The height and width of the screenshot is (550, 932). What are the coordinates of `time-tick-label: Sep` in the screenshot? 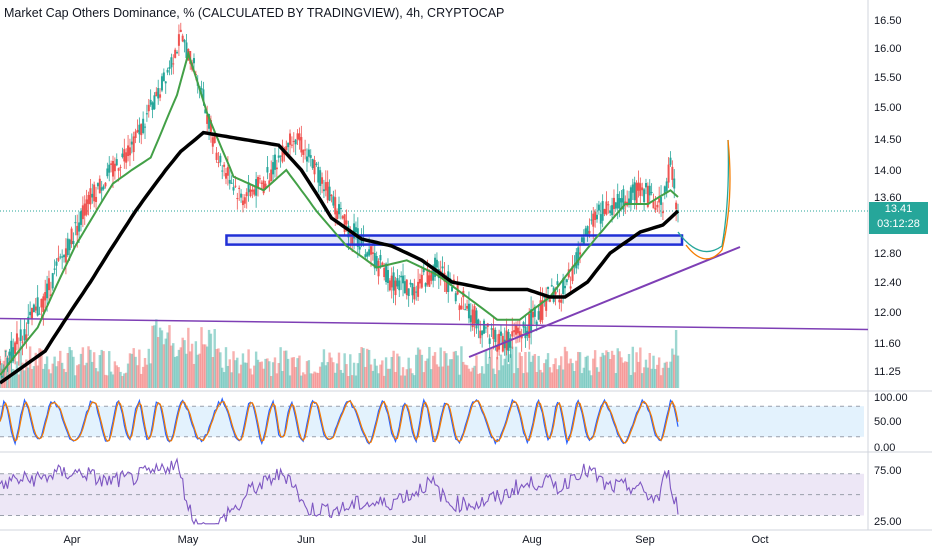 It's located at (645, 540).